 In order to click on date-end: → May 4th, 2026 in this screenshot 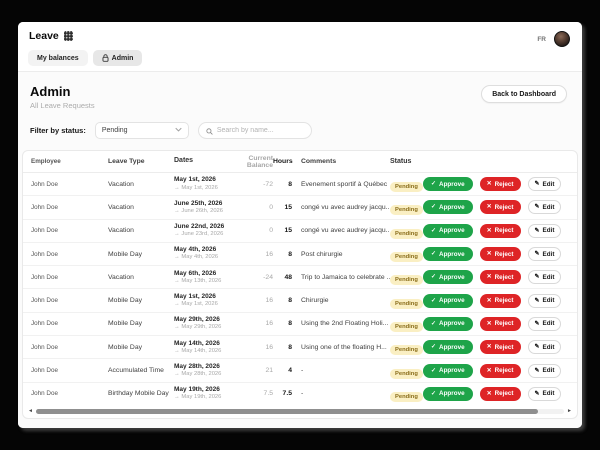, I will do `click(196, 257)`.